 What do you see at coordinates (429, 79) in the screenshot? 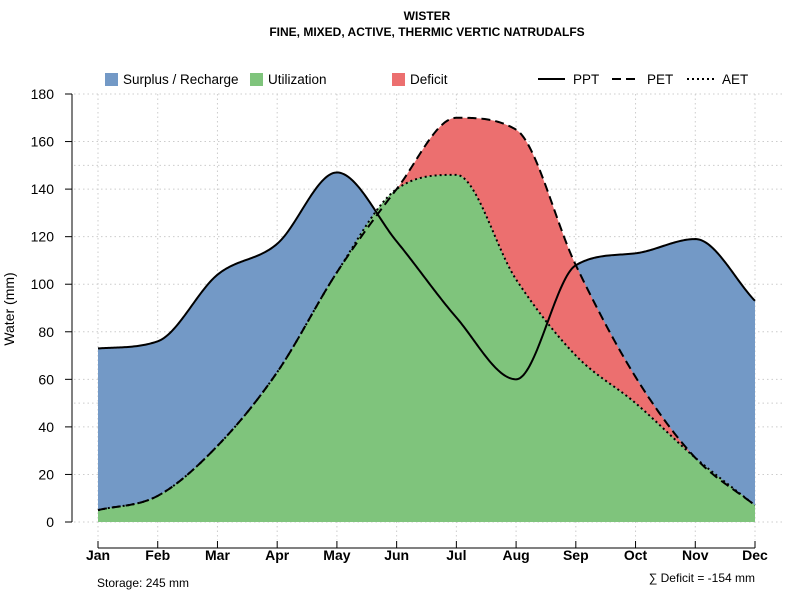
I see `legend-label: Deficit` at bounding box center [429, 79].